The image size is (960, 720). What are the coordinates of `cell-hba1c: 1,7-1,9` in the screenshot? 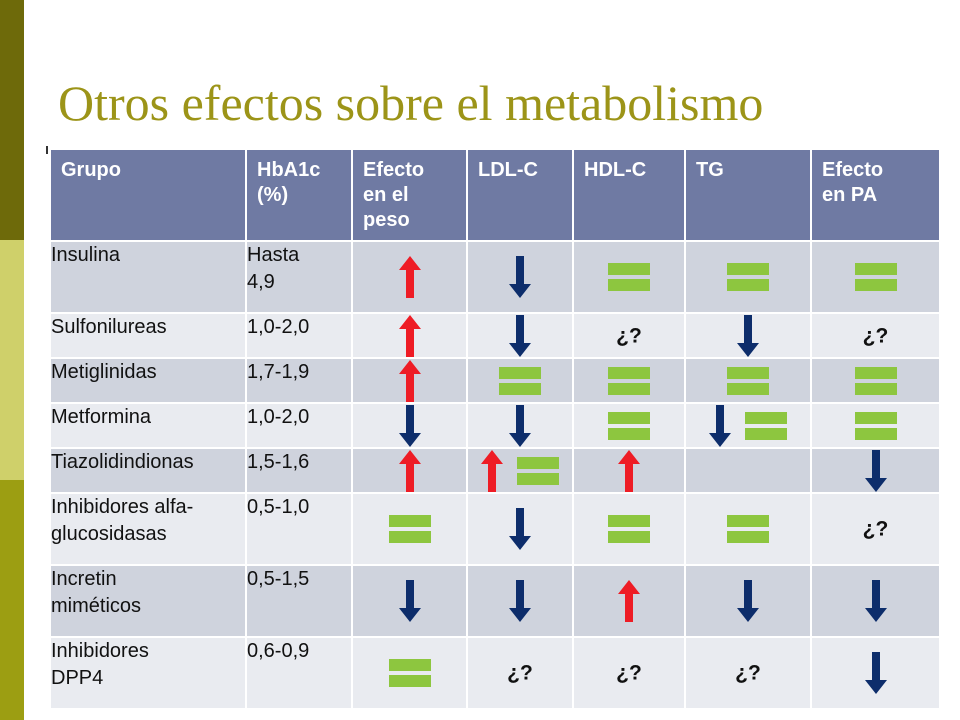 It's located at (299, 380).